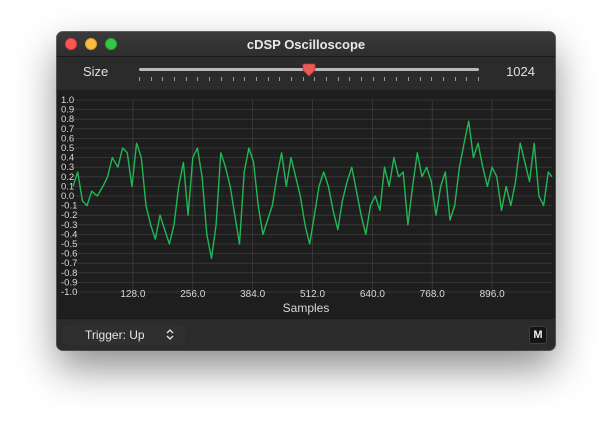 This screenshot has height=430, width=612. I want to click on title-bar: cDSP Oscilloscope, so click(306, 44).